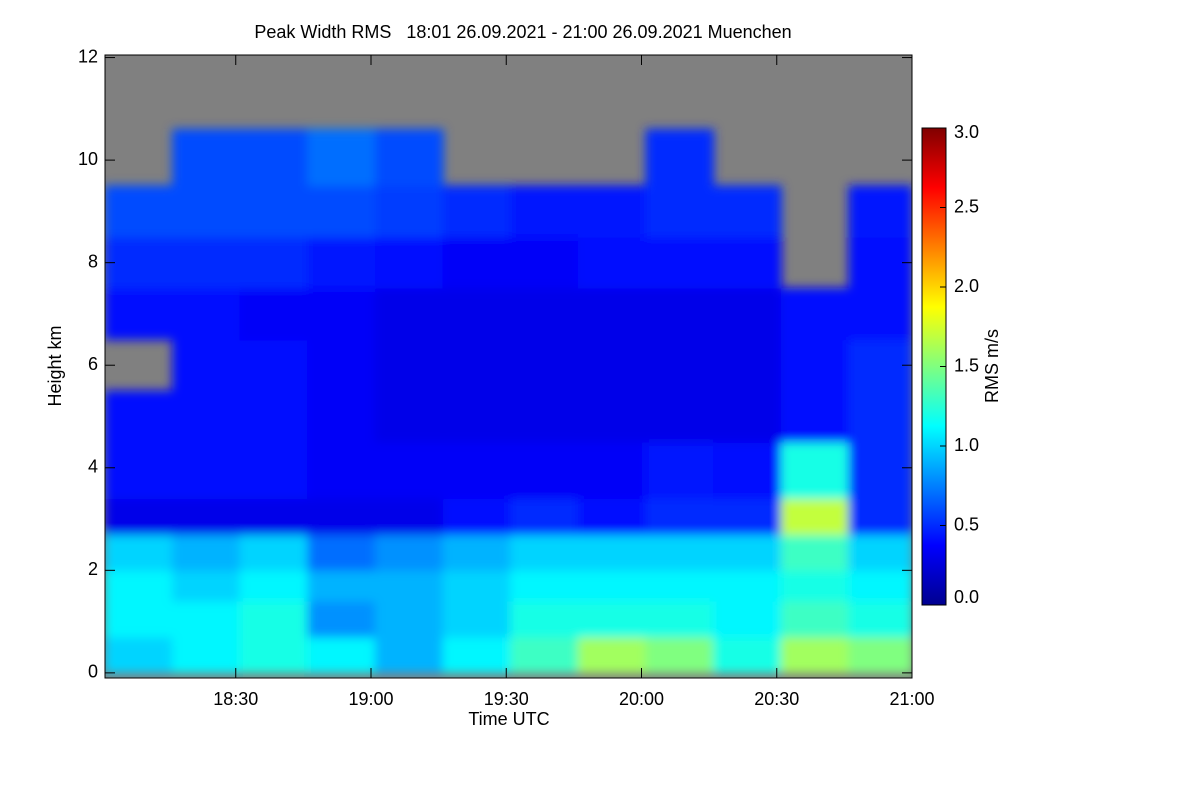 The height and width of the screenshot is (800, 1200). What do you see at coordinates (966, 286) in the screenshot?
I see `colorbar-tick-label: 2.0` at bounding box center [966, 286].